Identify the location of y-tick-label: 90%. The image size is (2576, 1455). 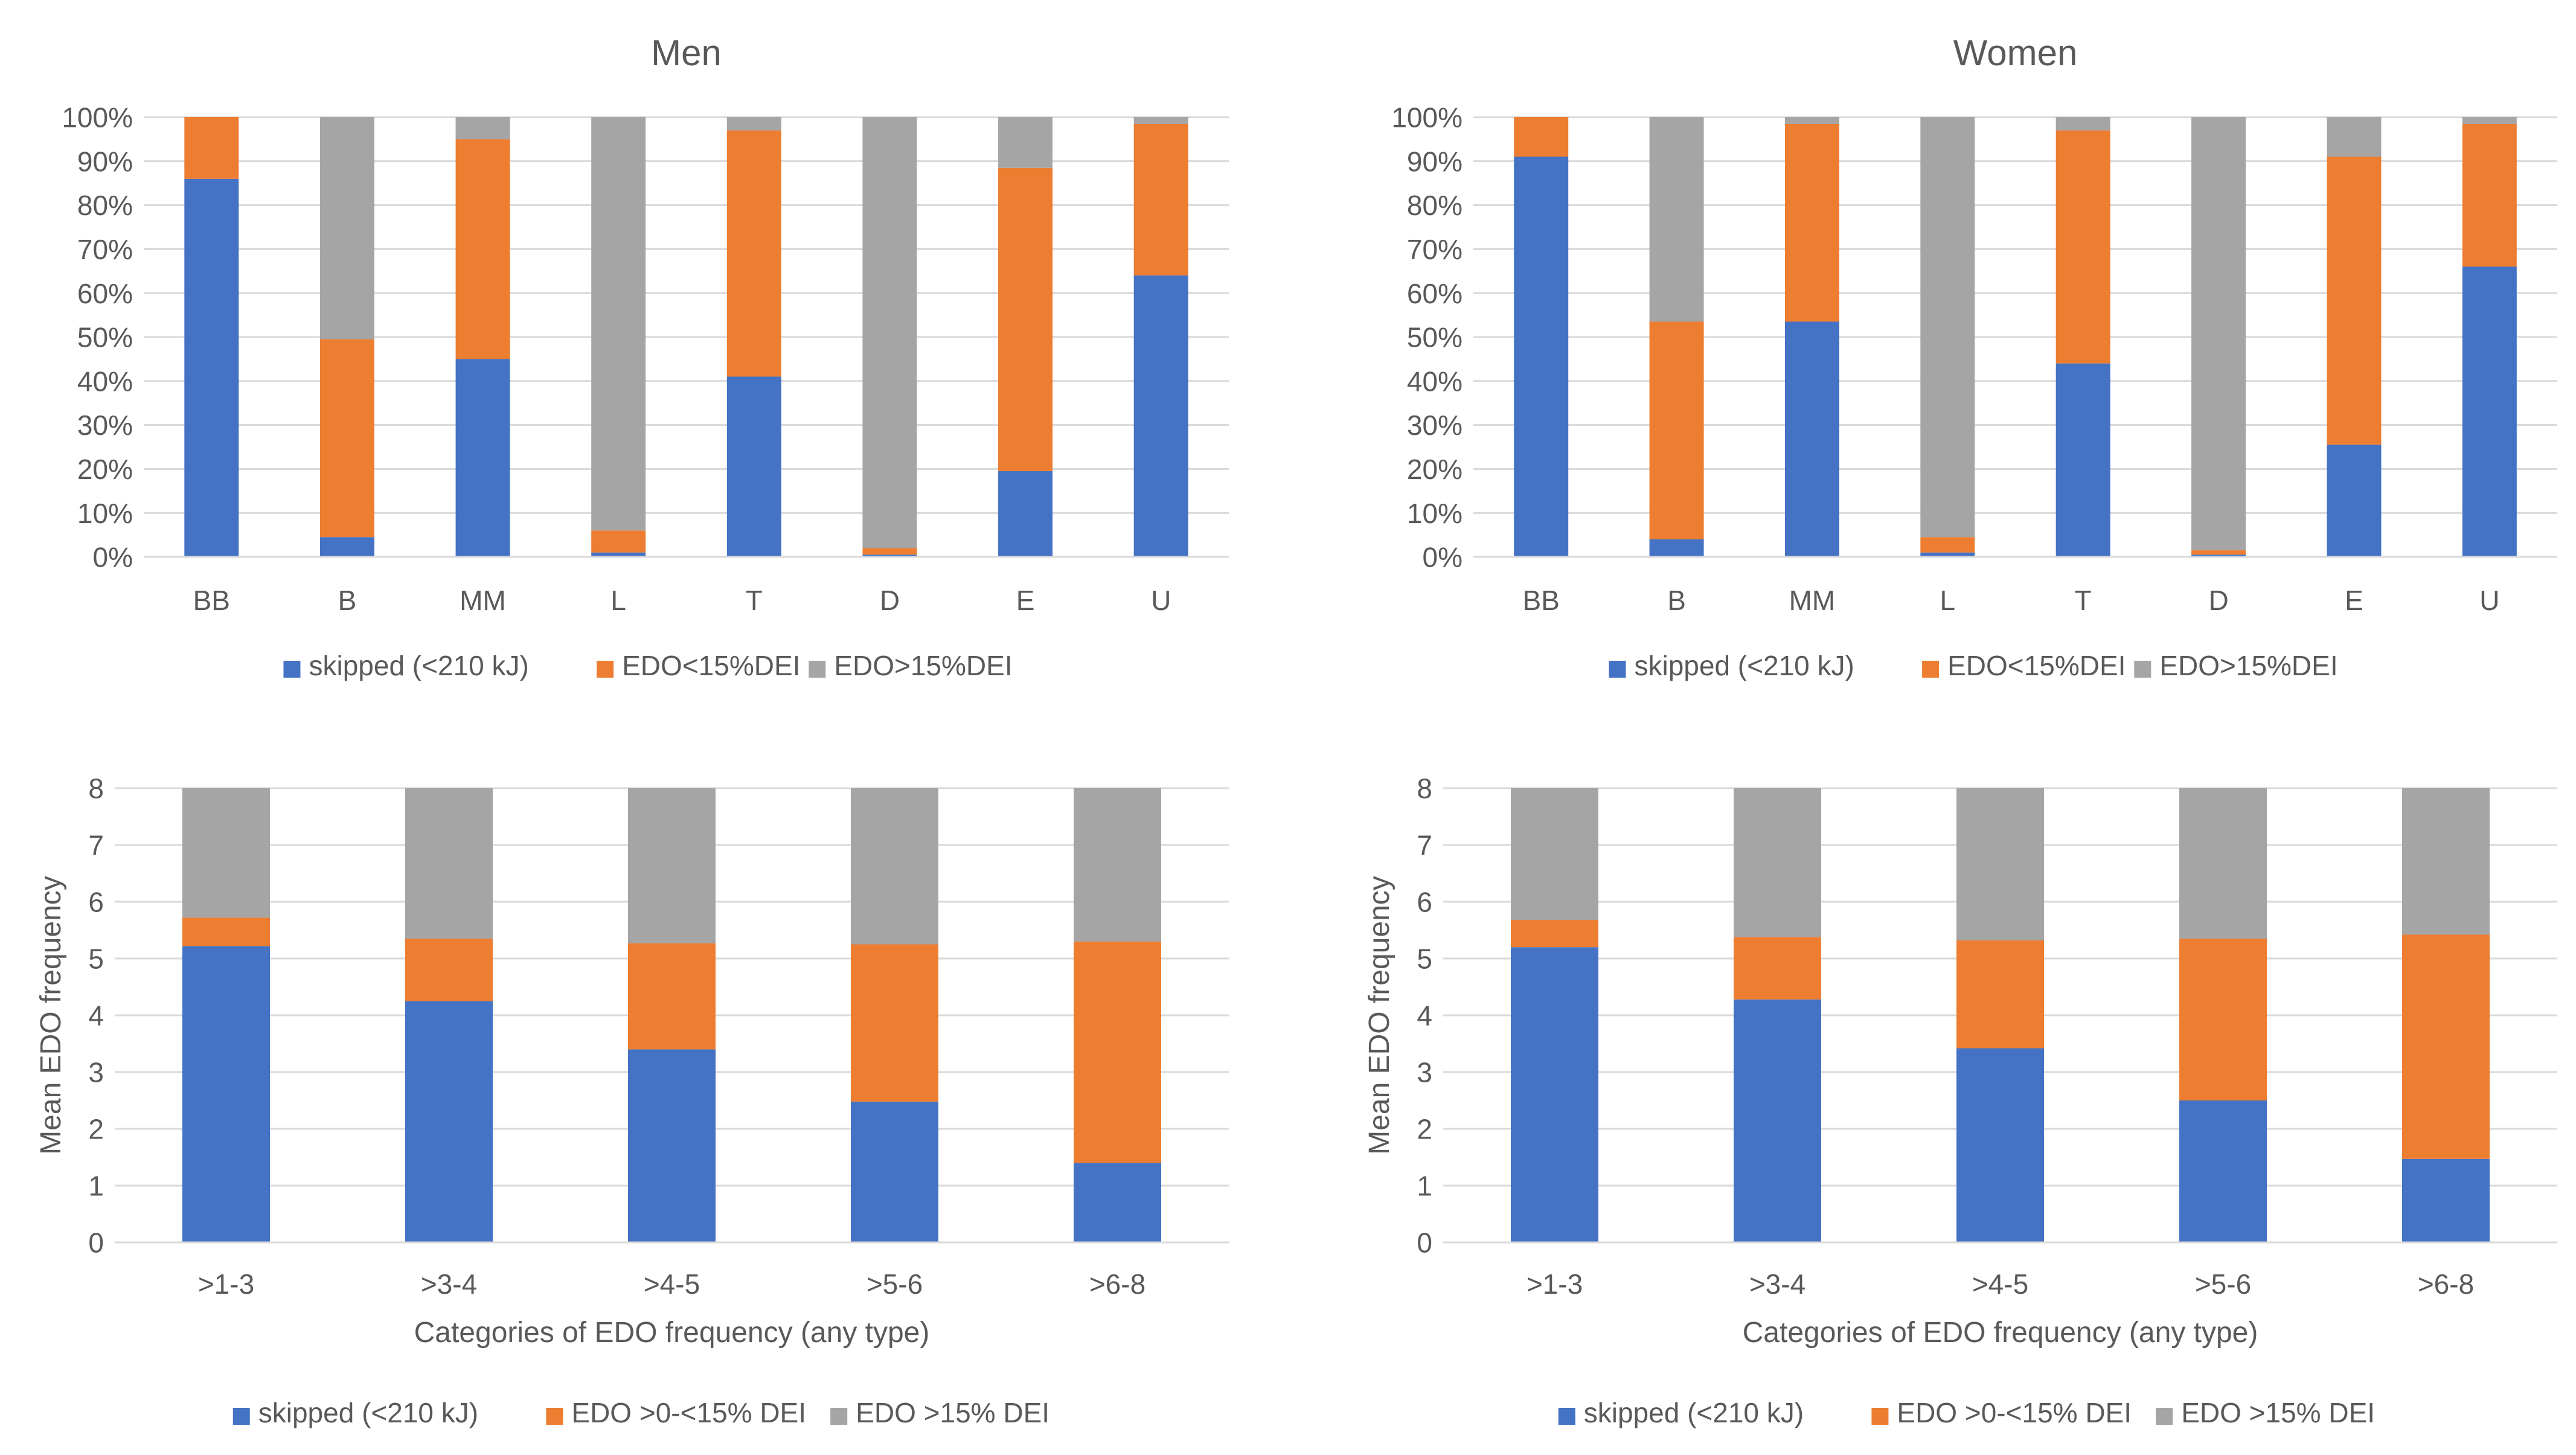
(1435, 161).